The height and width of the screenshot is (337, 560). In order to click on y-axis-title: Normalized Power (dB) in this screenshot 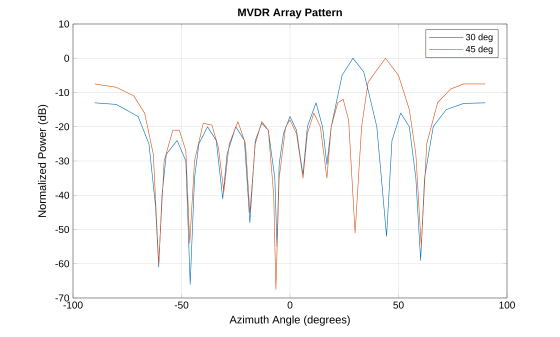, I will do `click(43, 160)`.